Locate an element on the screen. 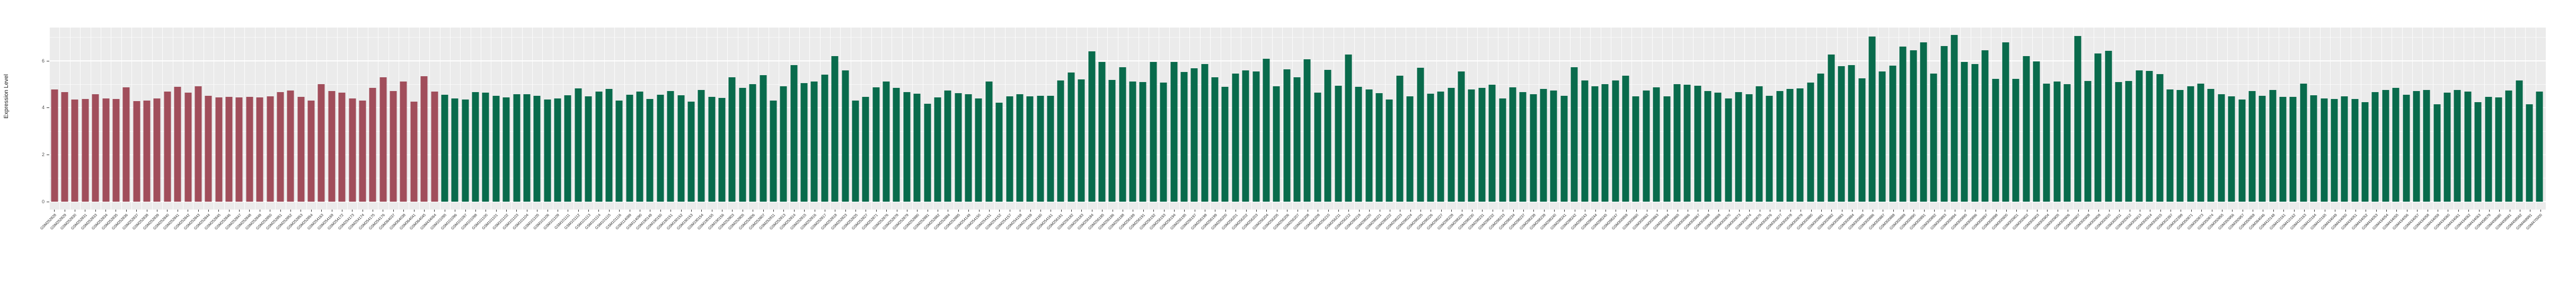 This screenshot has height=307, width=2576. bar-GSM256208 is located at coordinates (1307, 130).